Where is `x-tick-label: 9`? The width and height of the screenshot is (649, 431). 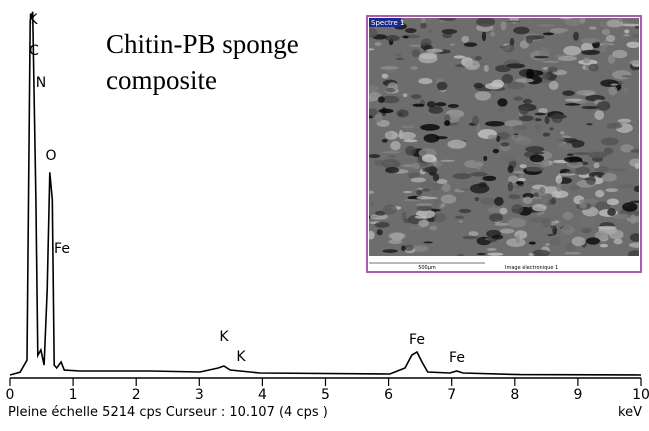 x-tick-label: 9 is located at coordinates (577, 395).